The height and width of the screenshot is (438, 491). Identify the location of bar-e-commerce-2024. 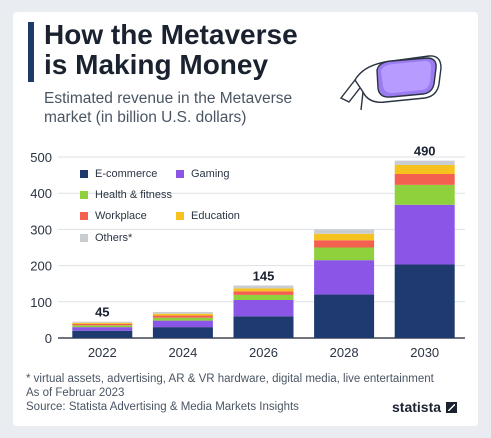
(182, 332).